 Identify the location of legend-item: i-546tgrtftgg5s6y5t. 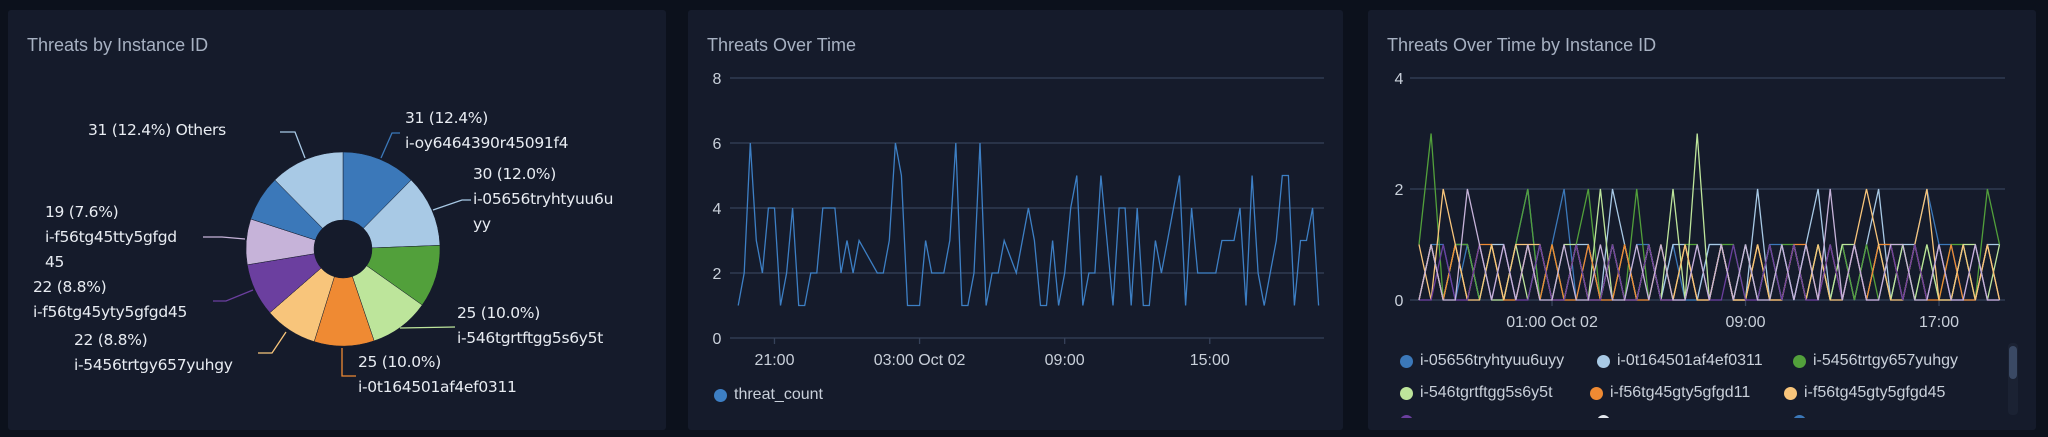
(1476, 393).